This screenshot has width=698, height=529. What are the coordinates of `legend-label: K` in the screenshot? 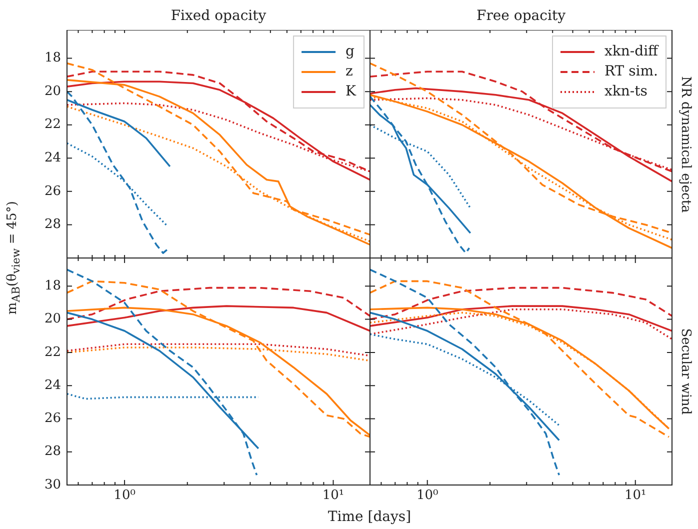 It's located at (351, 92).